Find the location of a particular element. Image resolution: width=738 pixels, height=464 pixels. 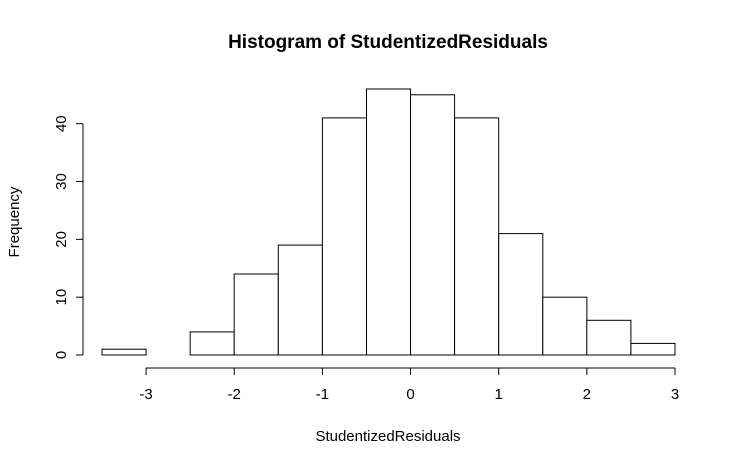

x-axis-label: StudentizedResiduals is located at coordinates (387, 436).